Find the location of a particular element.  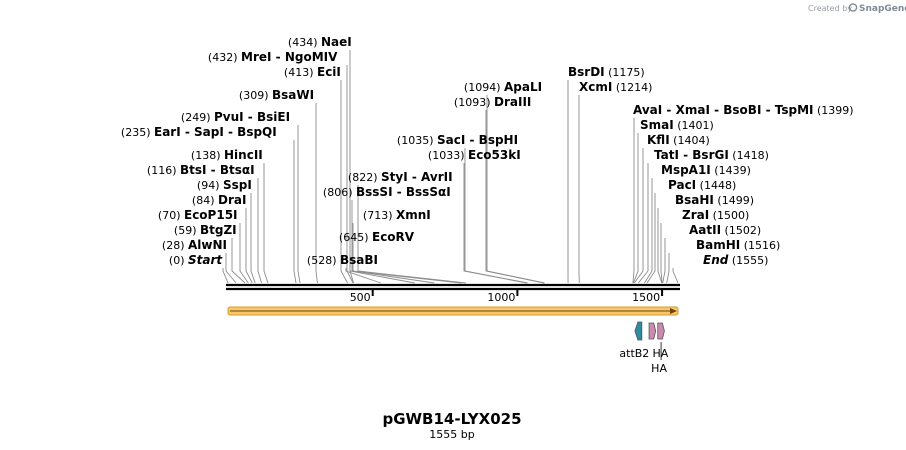

site-right-6-mspa1i: MspA1I (1439) is located at coordinates (706, 170).